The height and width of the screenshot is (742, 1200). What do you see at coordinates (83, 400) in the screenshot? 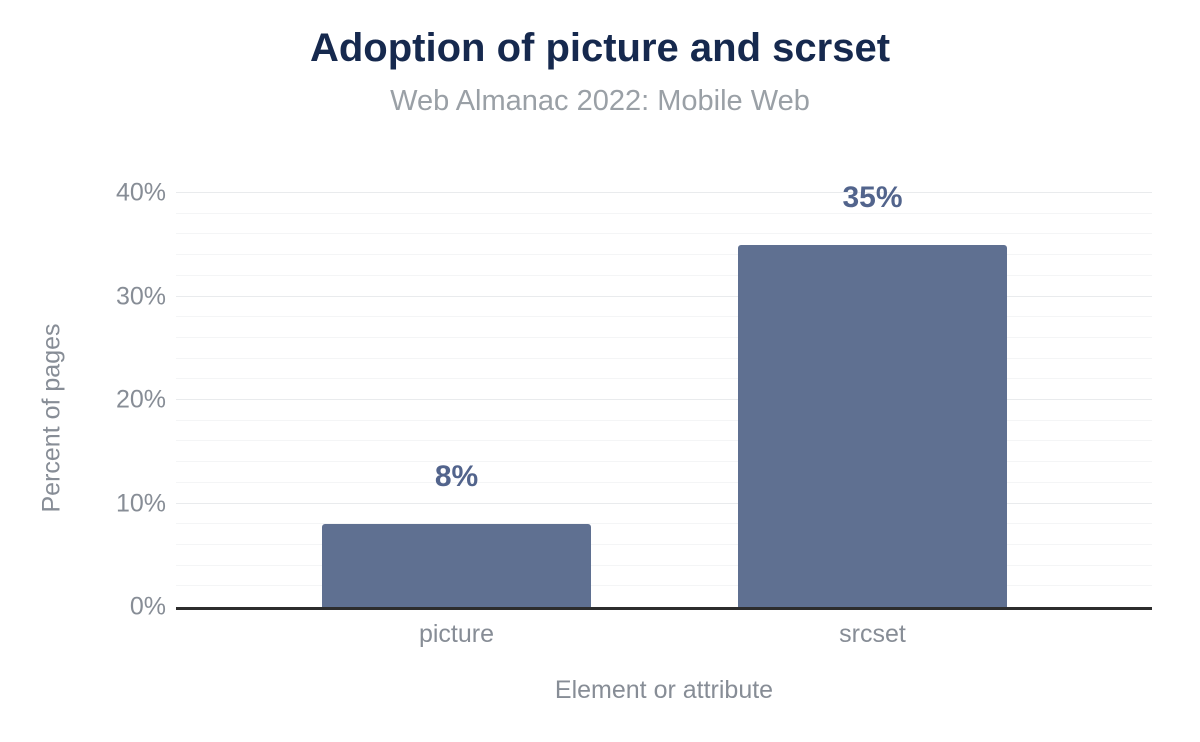
I see `y-axis-tick-labels: 0% 10% 20% 30% 40%` at bounding box center [83, 400].